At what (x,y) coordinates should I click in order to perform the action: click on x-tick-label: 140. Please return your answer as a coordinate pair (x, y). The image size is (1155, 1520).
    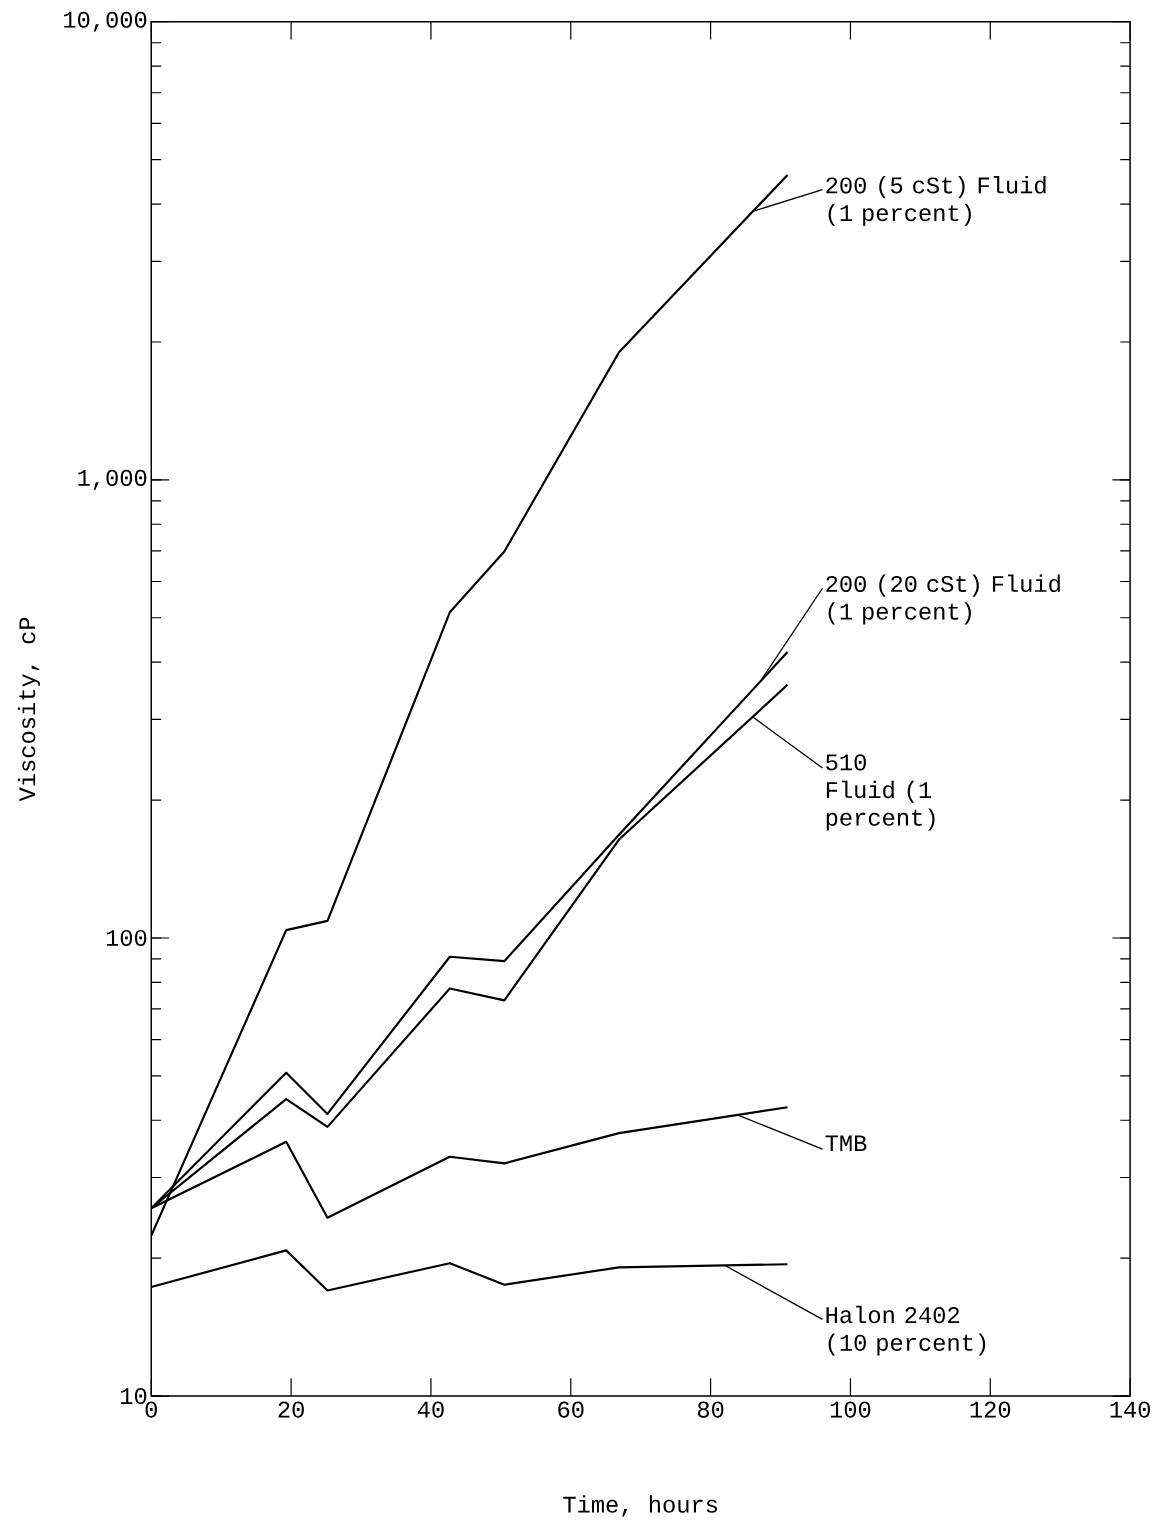
    Looking at the image, I should click on (1130, 1409).